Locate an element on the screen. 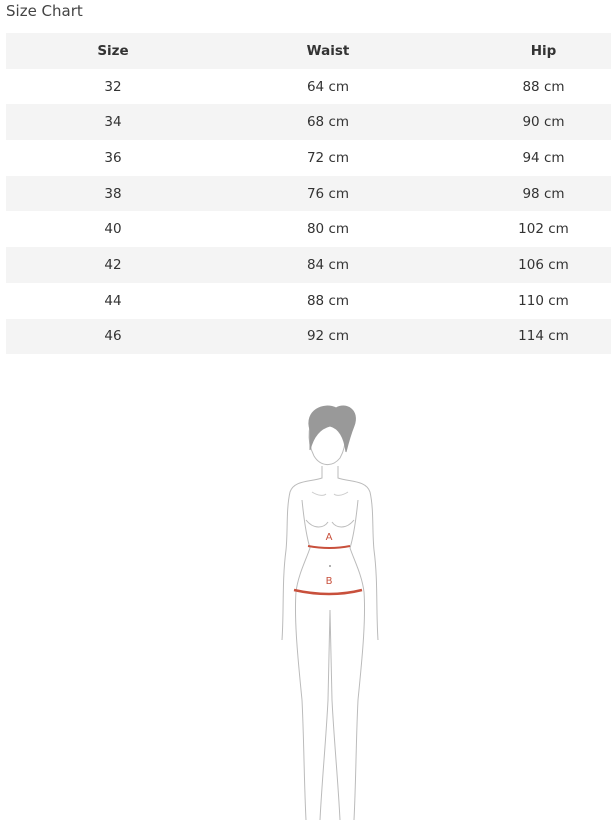  cell-hip: 110 cm is located at coordinates (543, 300).